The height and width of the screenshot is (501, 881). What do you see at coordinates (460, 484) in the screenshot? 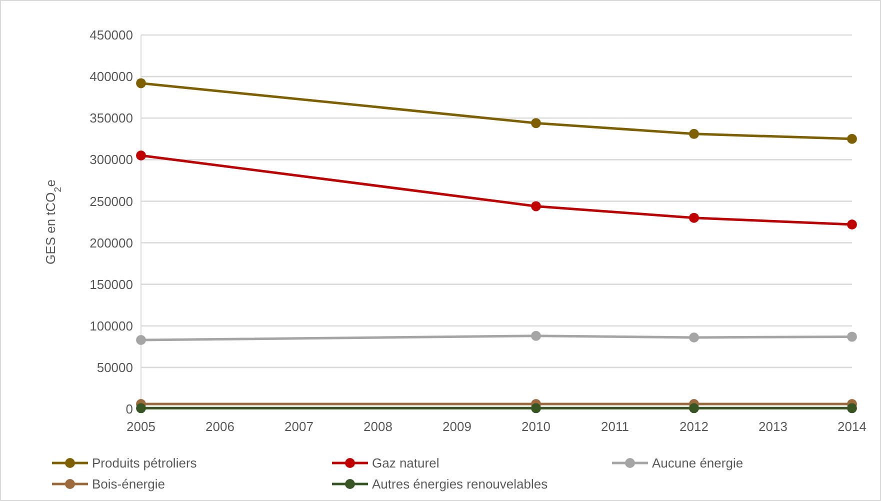
I see `legend-label: Autres énergies renouvelables` at bounding box center [460, 484].